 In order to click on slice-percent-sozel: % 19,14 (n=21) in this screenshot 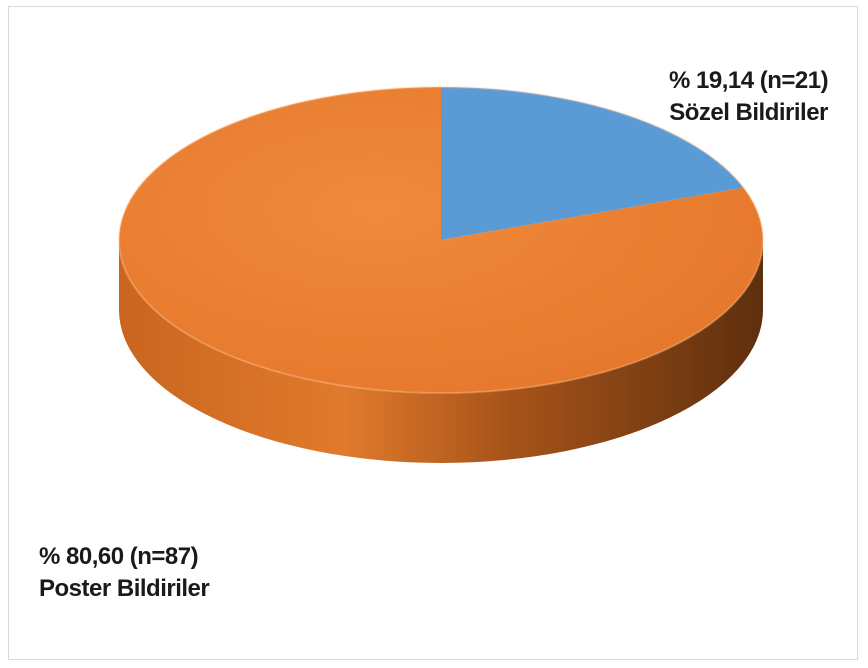, I will do `click(749, 80)`.